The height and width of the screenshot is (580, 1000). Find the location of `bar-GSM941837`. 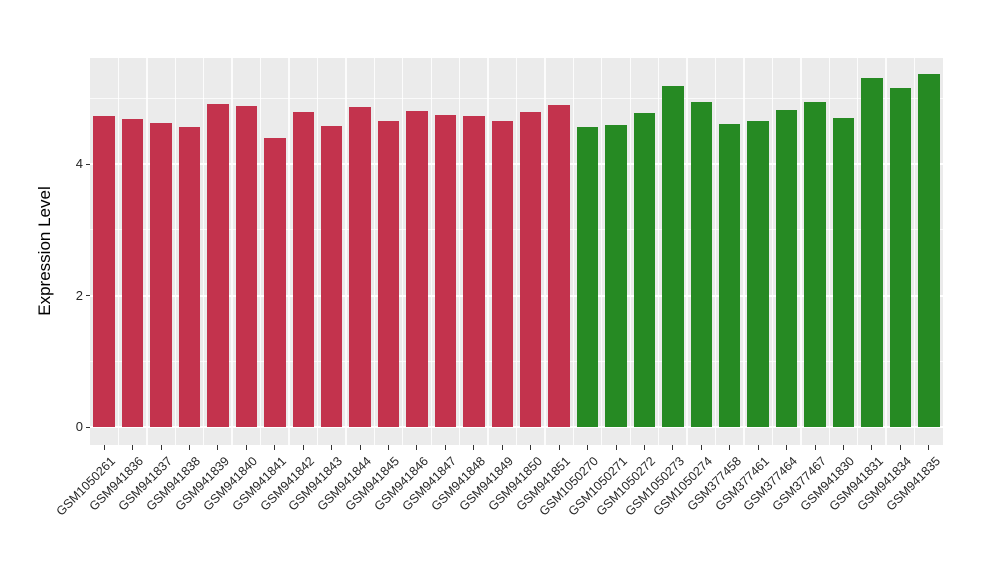

bar-GSM941837 is located at coordinates (161, 274).